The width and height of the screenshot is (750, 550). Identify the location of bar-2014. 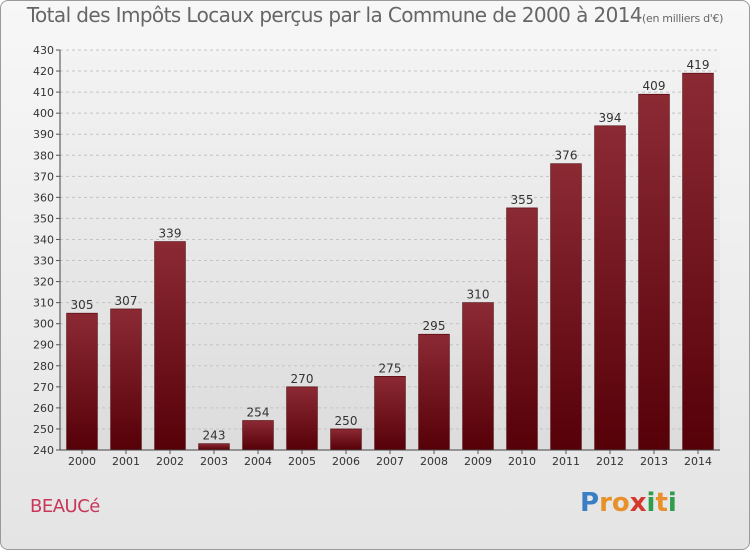
(698, 261).